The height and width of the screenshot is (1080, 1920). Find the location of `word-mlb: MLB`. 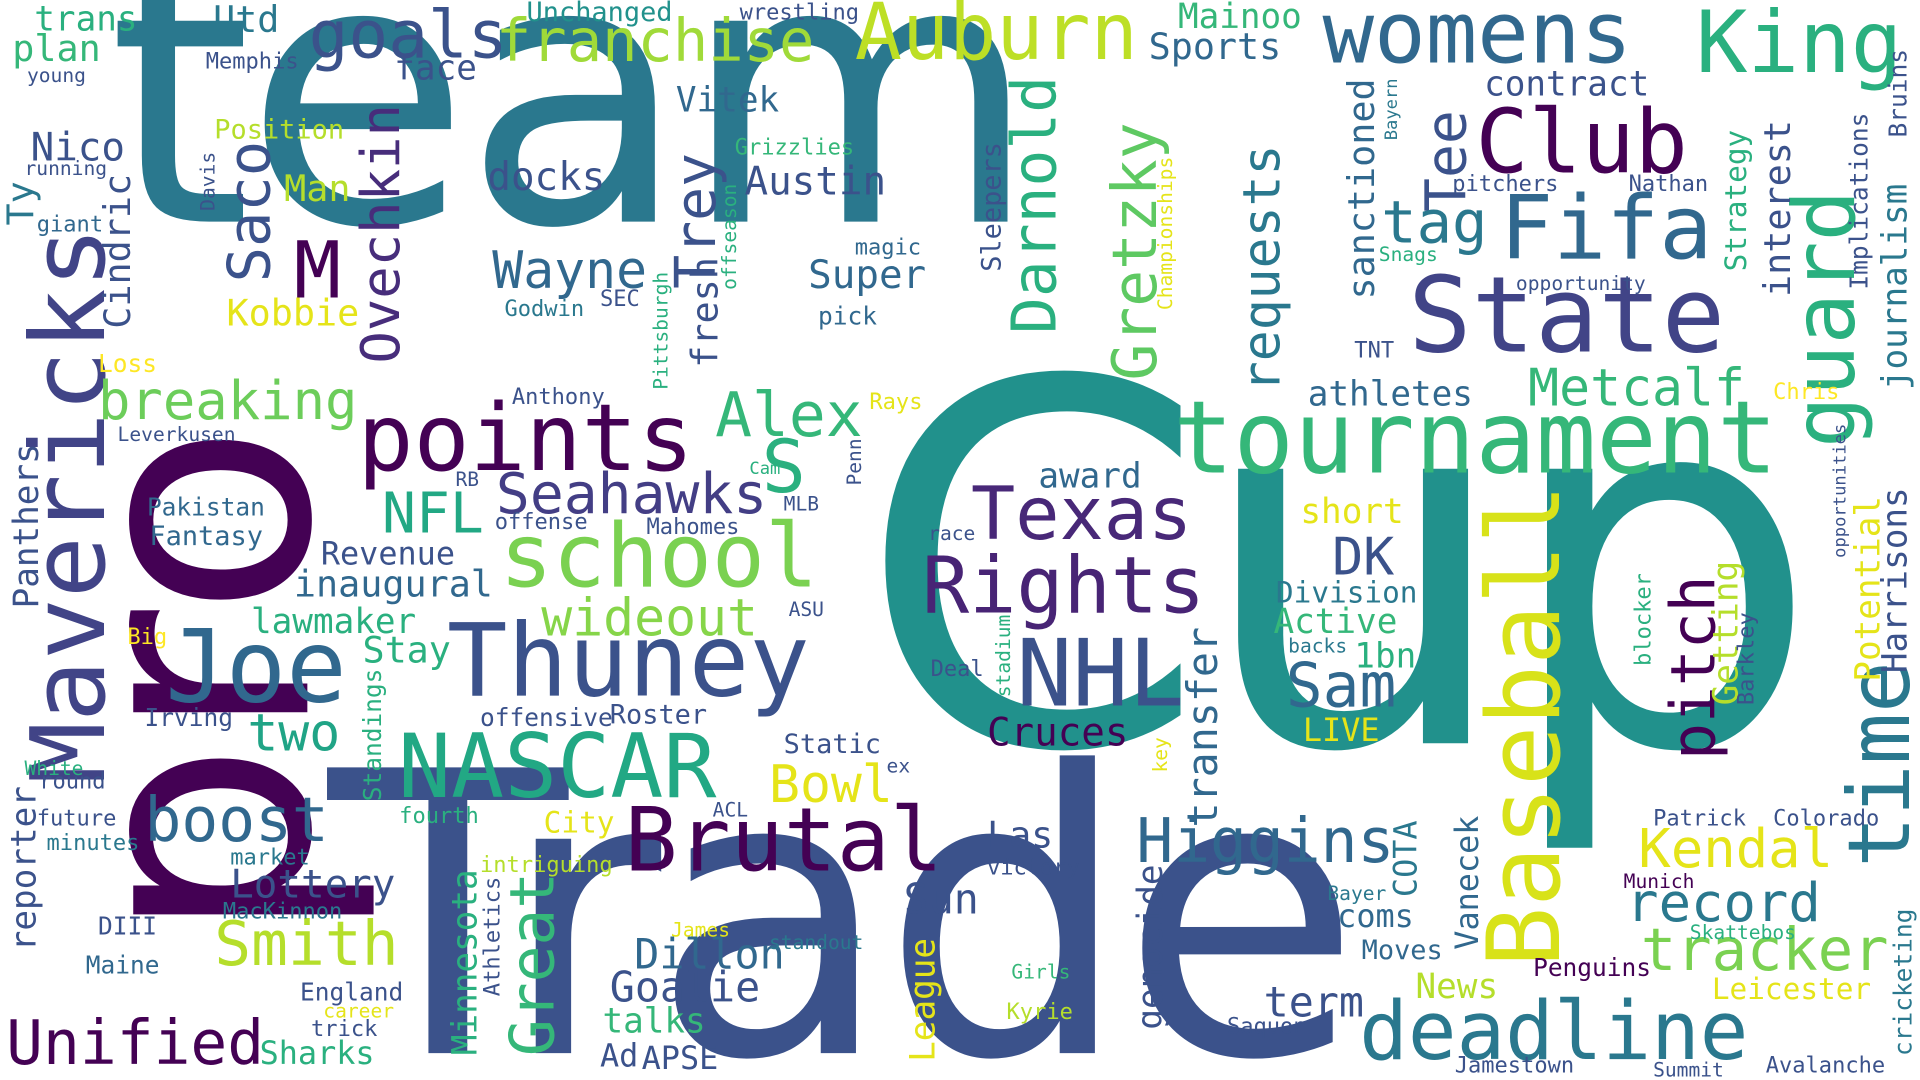

word-mlb: MLB is located at coordinates (801, 504).